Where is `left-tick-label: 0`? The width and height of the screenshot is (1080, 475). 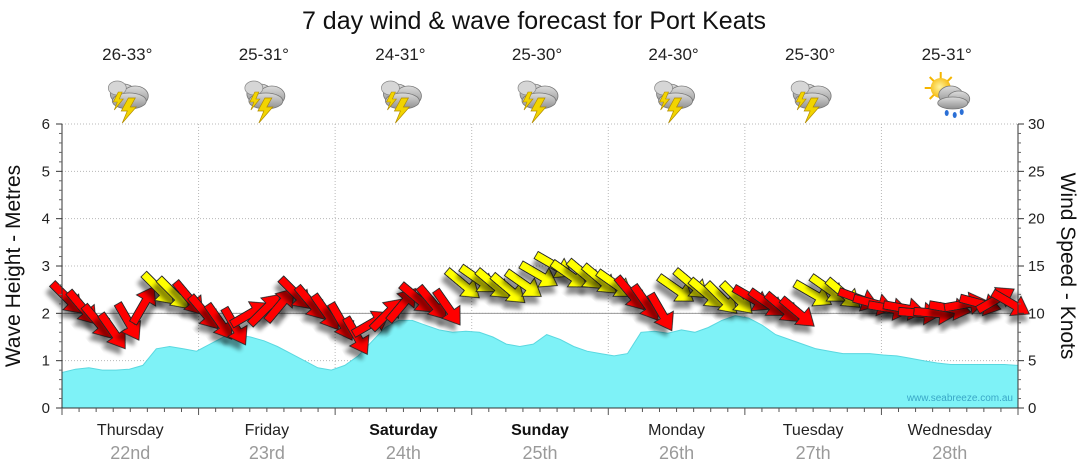 left-tick-label: 0 is located at coordinates (46, 408).